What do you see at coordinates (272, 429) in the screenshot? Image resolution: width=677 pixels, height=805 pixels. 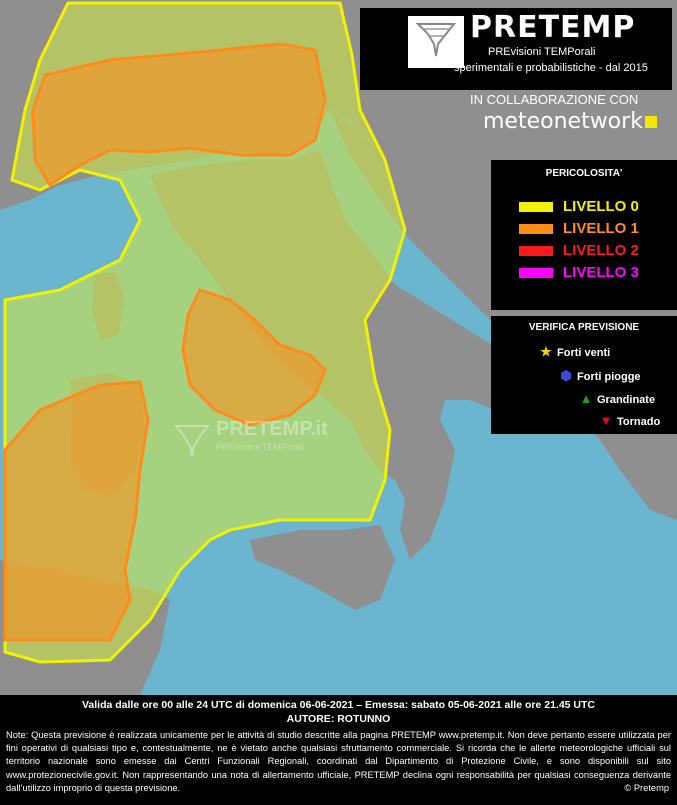 I see `watermark-text: PRETEMP.it` at bounding box center [272, 429].